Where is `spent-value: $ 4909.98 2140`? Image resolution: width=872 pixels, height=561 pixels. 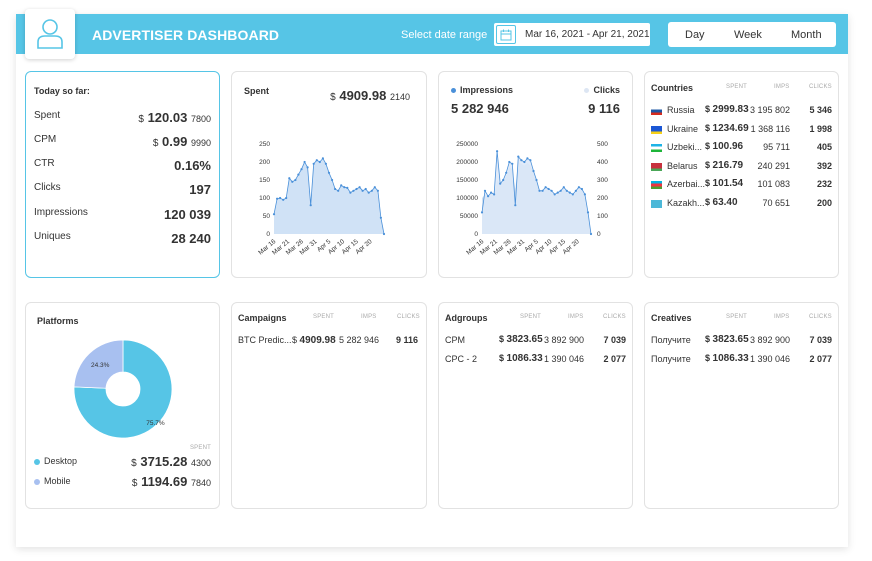 spent-value: $ 4909.98 2140 is located at coordinates (370, 95).